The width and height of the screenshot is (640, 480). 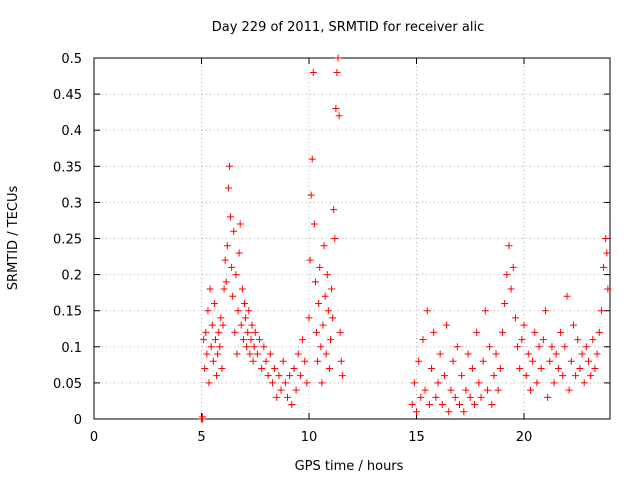 I want to click on y-tick-label: 0.3, so click(x=71, y=203).